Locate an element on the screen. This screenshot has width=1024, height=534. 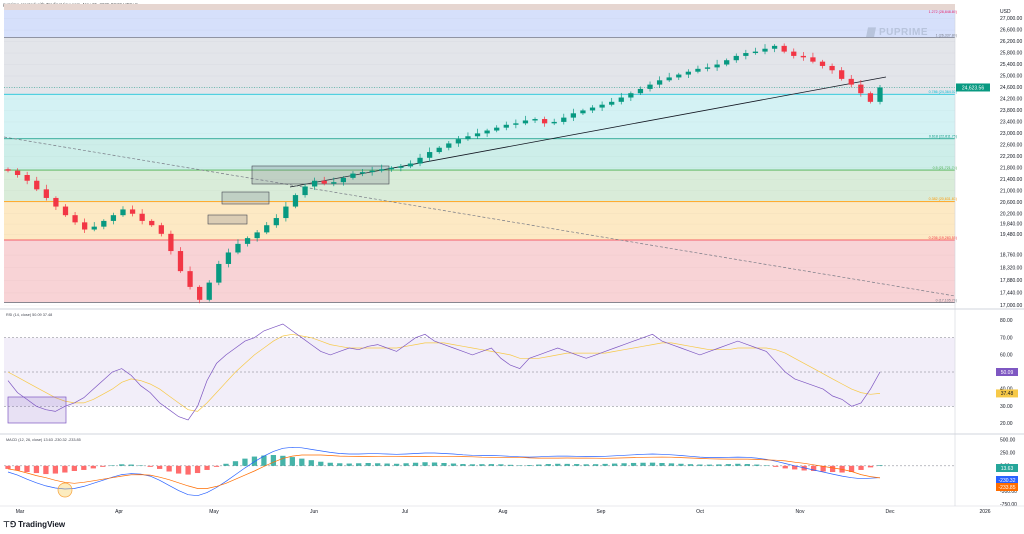
tradingview-brand: ⊤⅁ TradingView is located at coordinates (34, 524).